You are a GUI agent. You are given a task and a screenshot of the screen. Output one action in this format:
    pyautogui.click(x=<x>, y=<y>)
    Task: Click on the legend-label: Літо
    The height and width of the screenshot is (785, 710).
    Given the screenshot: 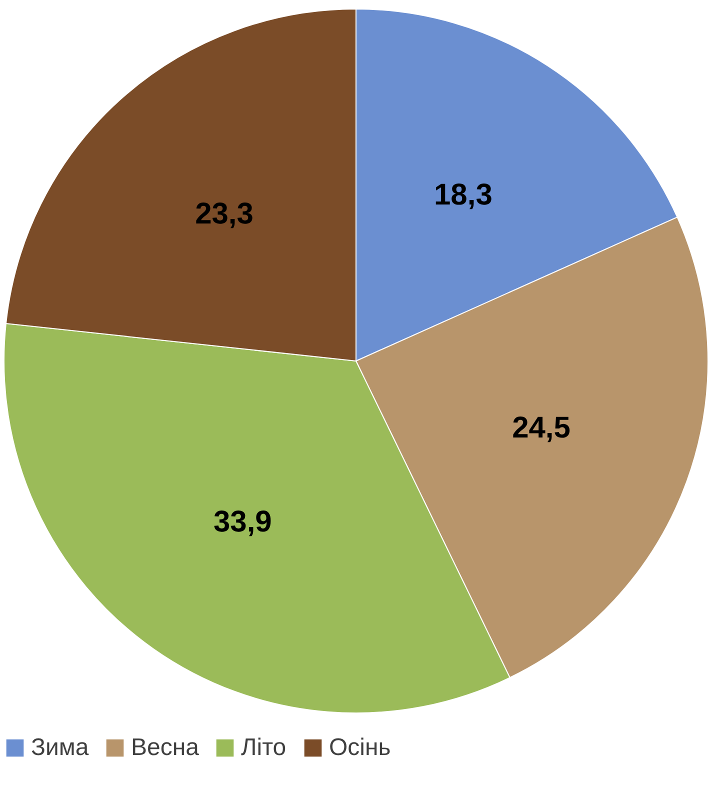 What is the action you would take?
    pyautogui.click(x=263, y=747)
    